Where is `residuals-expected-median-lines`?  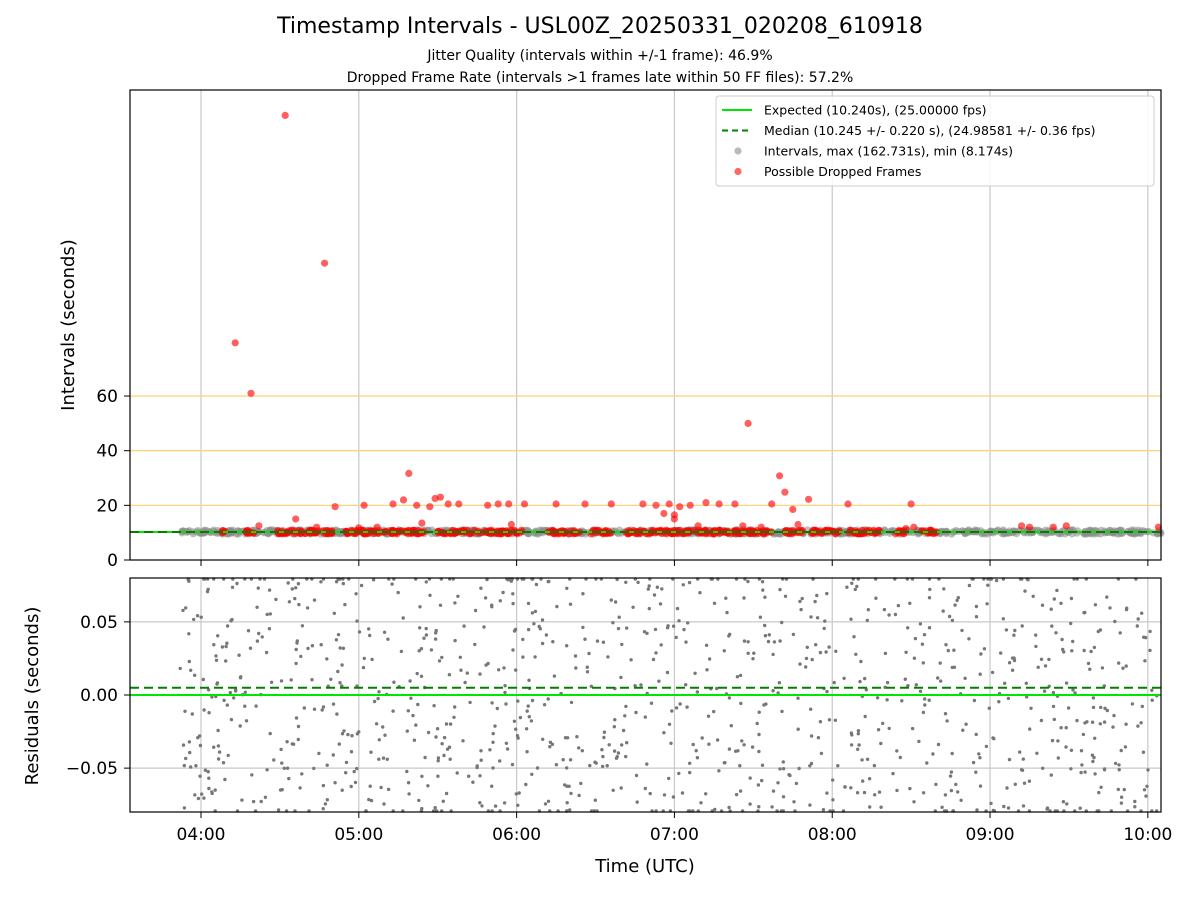 residuals-expected-median-lines is located at coordinates (645, 691).